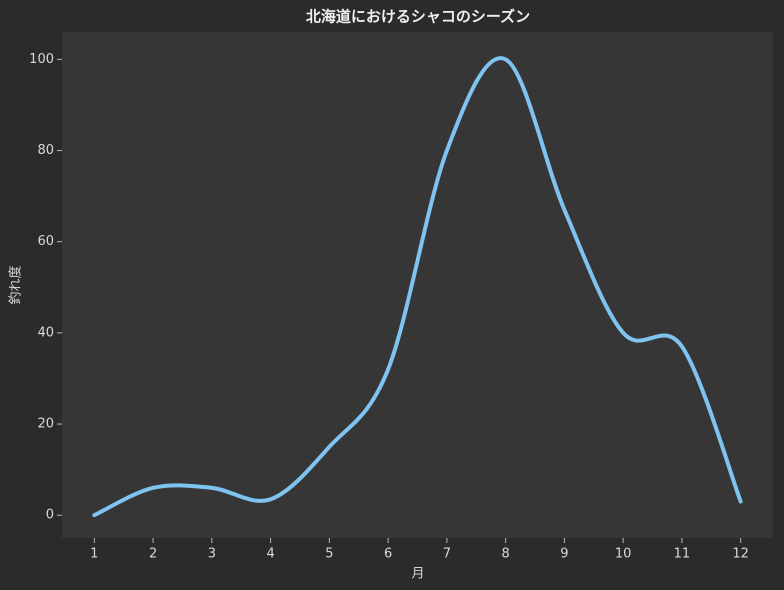  What do you see at coordinates (740, 554) in the screenshot?
I see `x-tick-label: 12` at bounding box center [740, 554].